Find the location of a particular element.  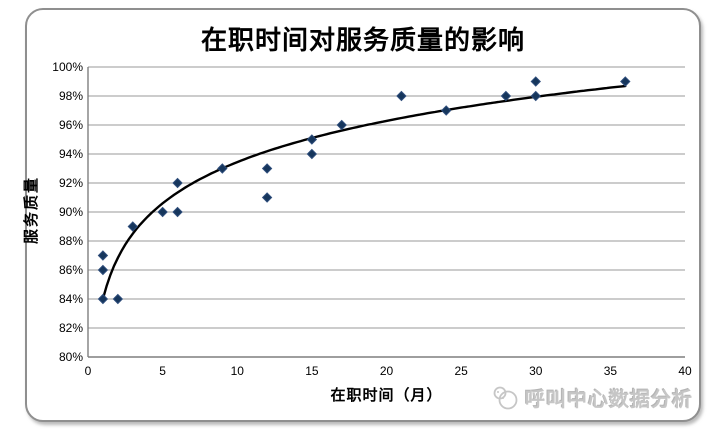

x-tick-label: 10 is located at coordinates (237, 371).